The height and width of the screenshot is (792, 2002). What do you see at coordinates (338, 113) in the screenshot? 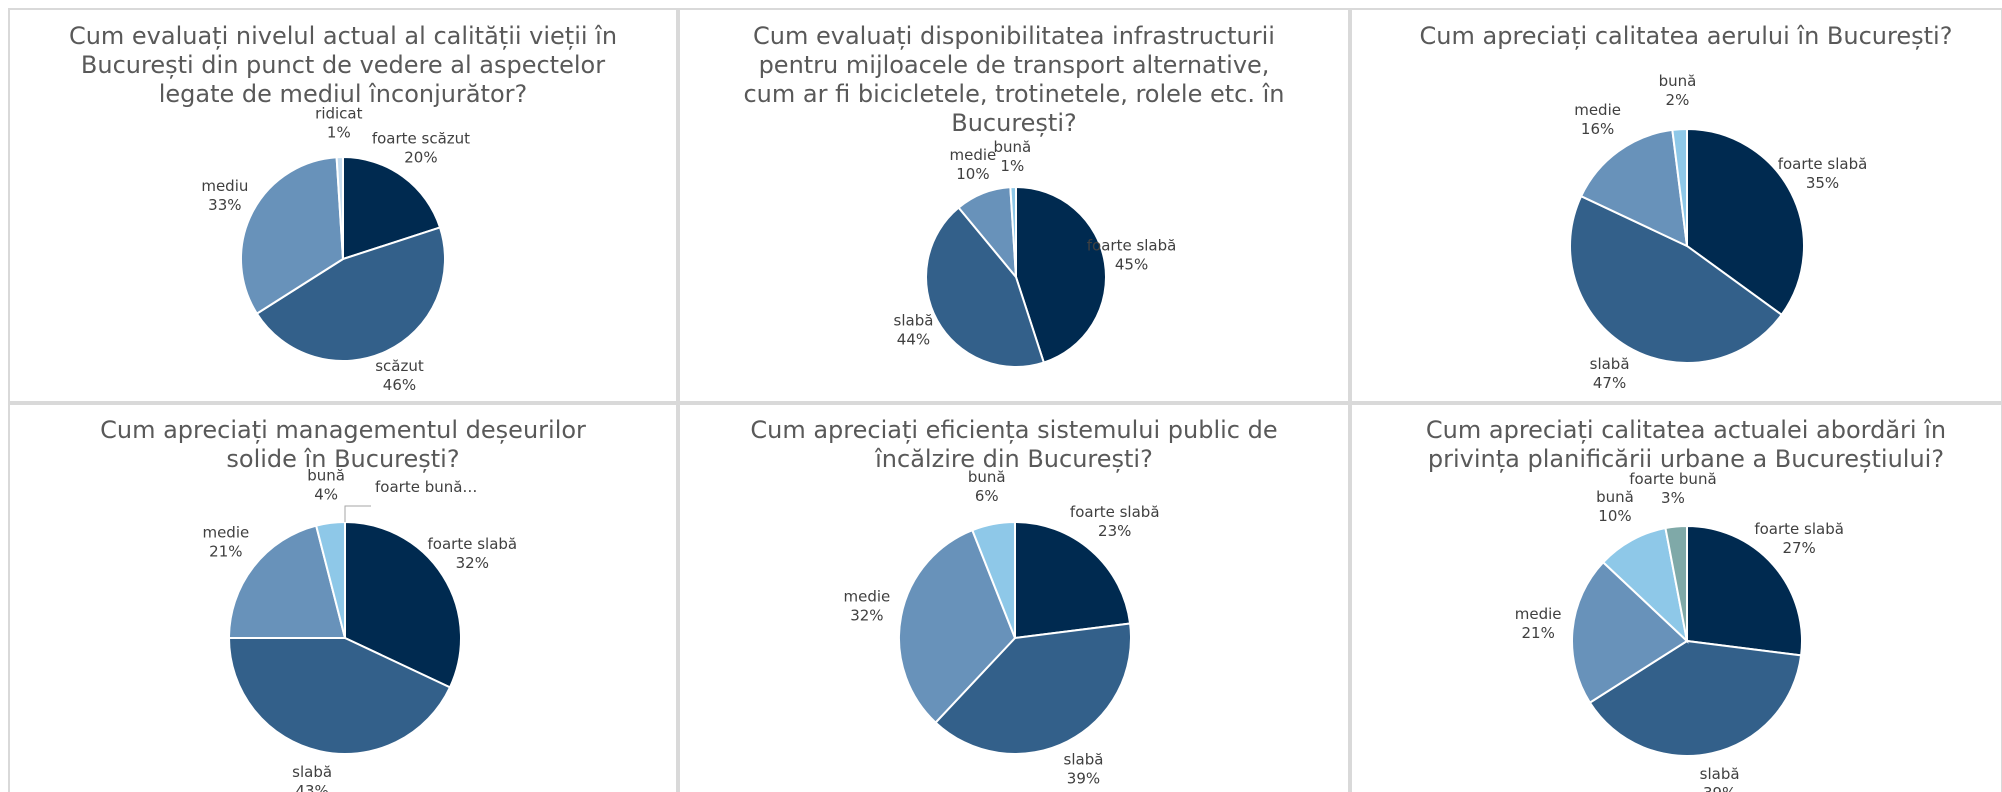
I see `category-label: ridicat` at bounding box center [338, 113].